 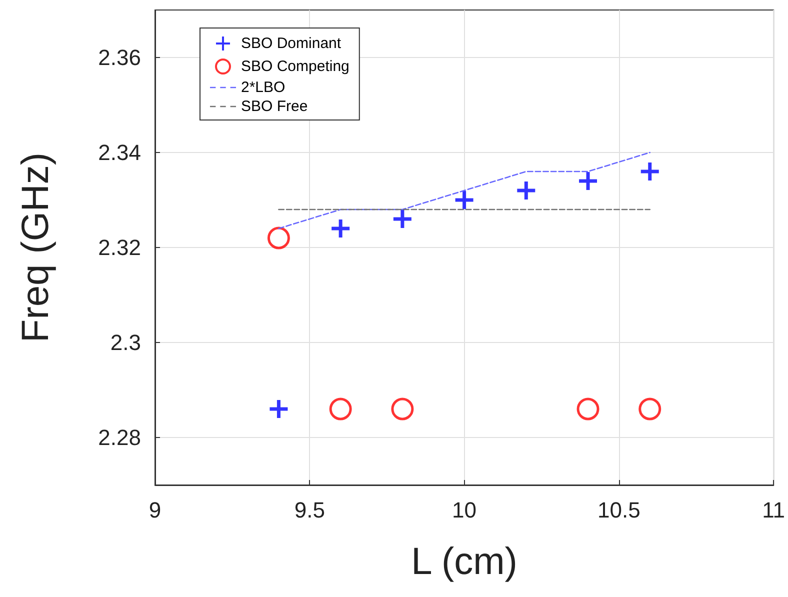 I want to click on y-axis-title: Freq (GHz), so click(x=36, y=247).